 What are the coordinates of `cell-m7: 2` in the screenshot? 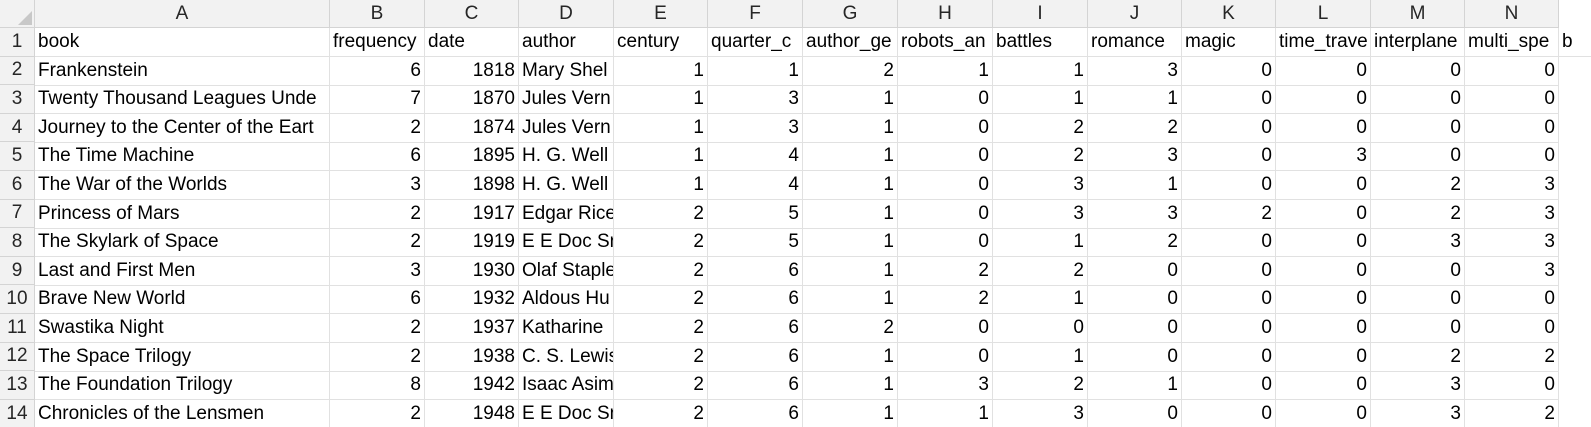 It's located at (1418, 214).